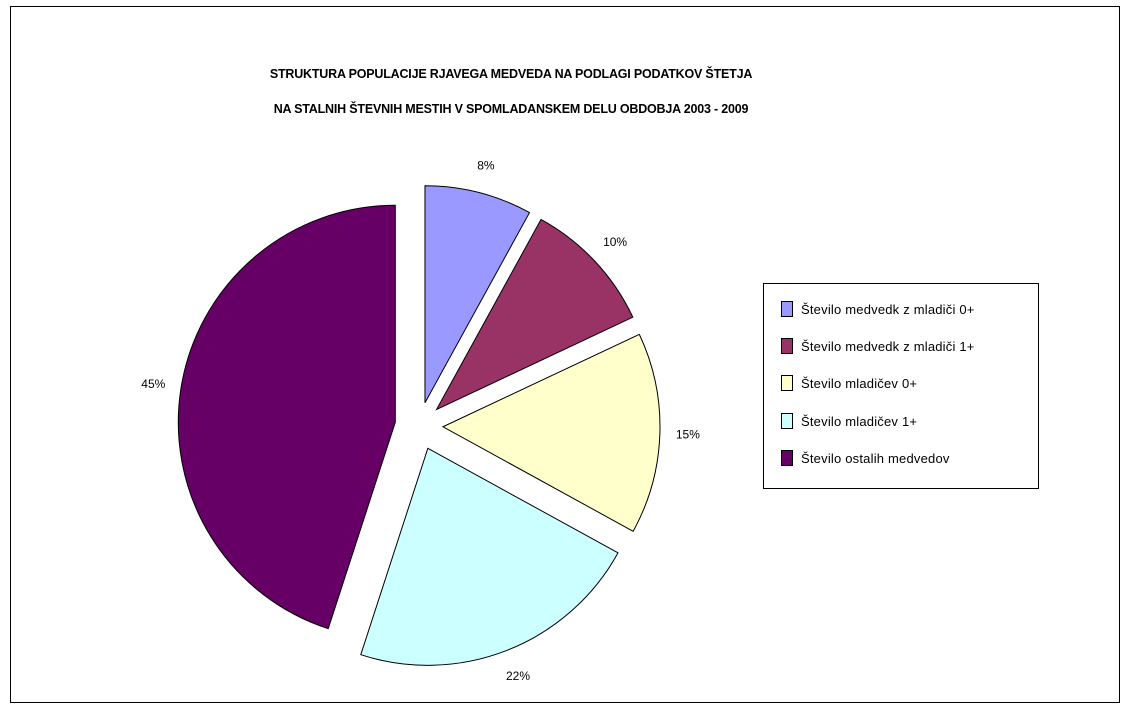 The image size is (1125, 710). I want to click on slice-percent-label: 22%, so click(518, 676).